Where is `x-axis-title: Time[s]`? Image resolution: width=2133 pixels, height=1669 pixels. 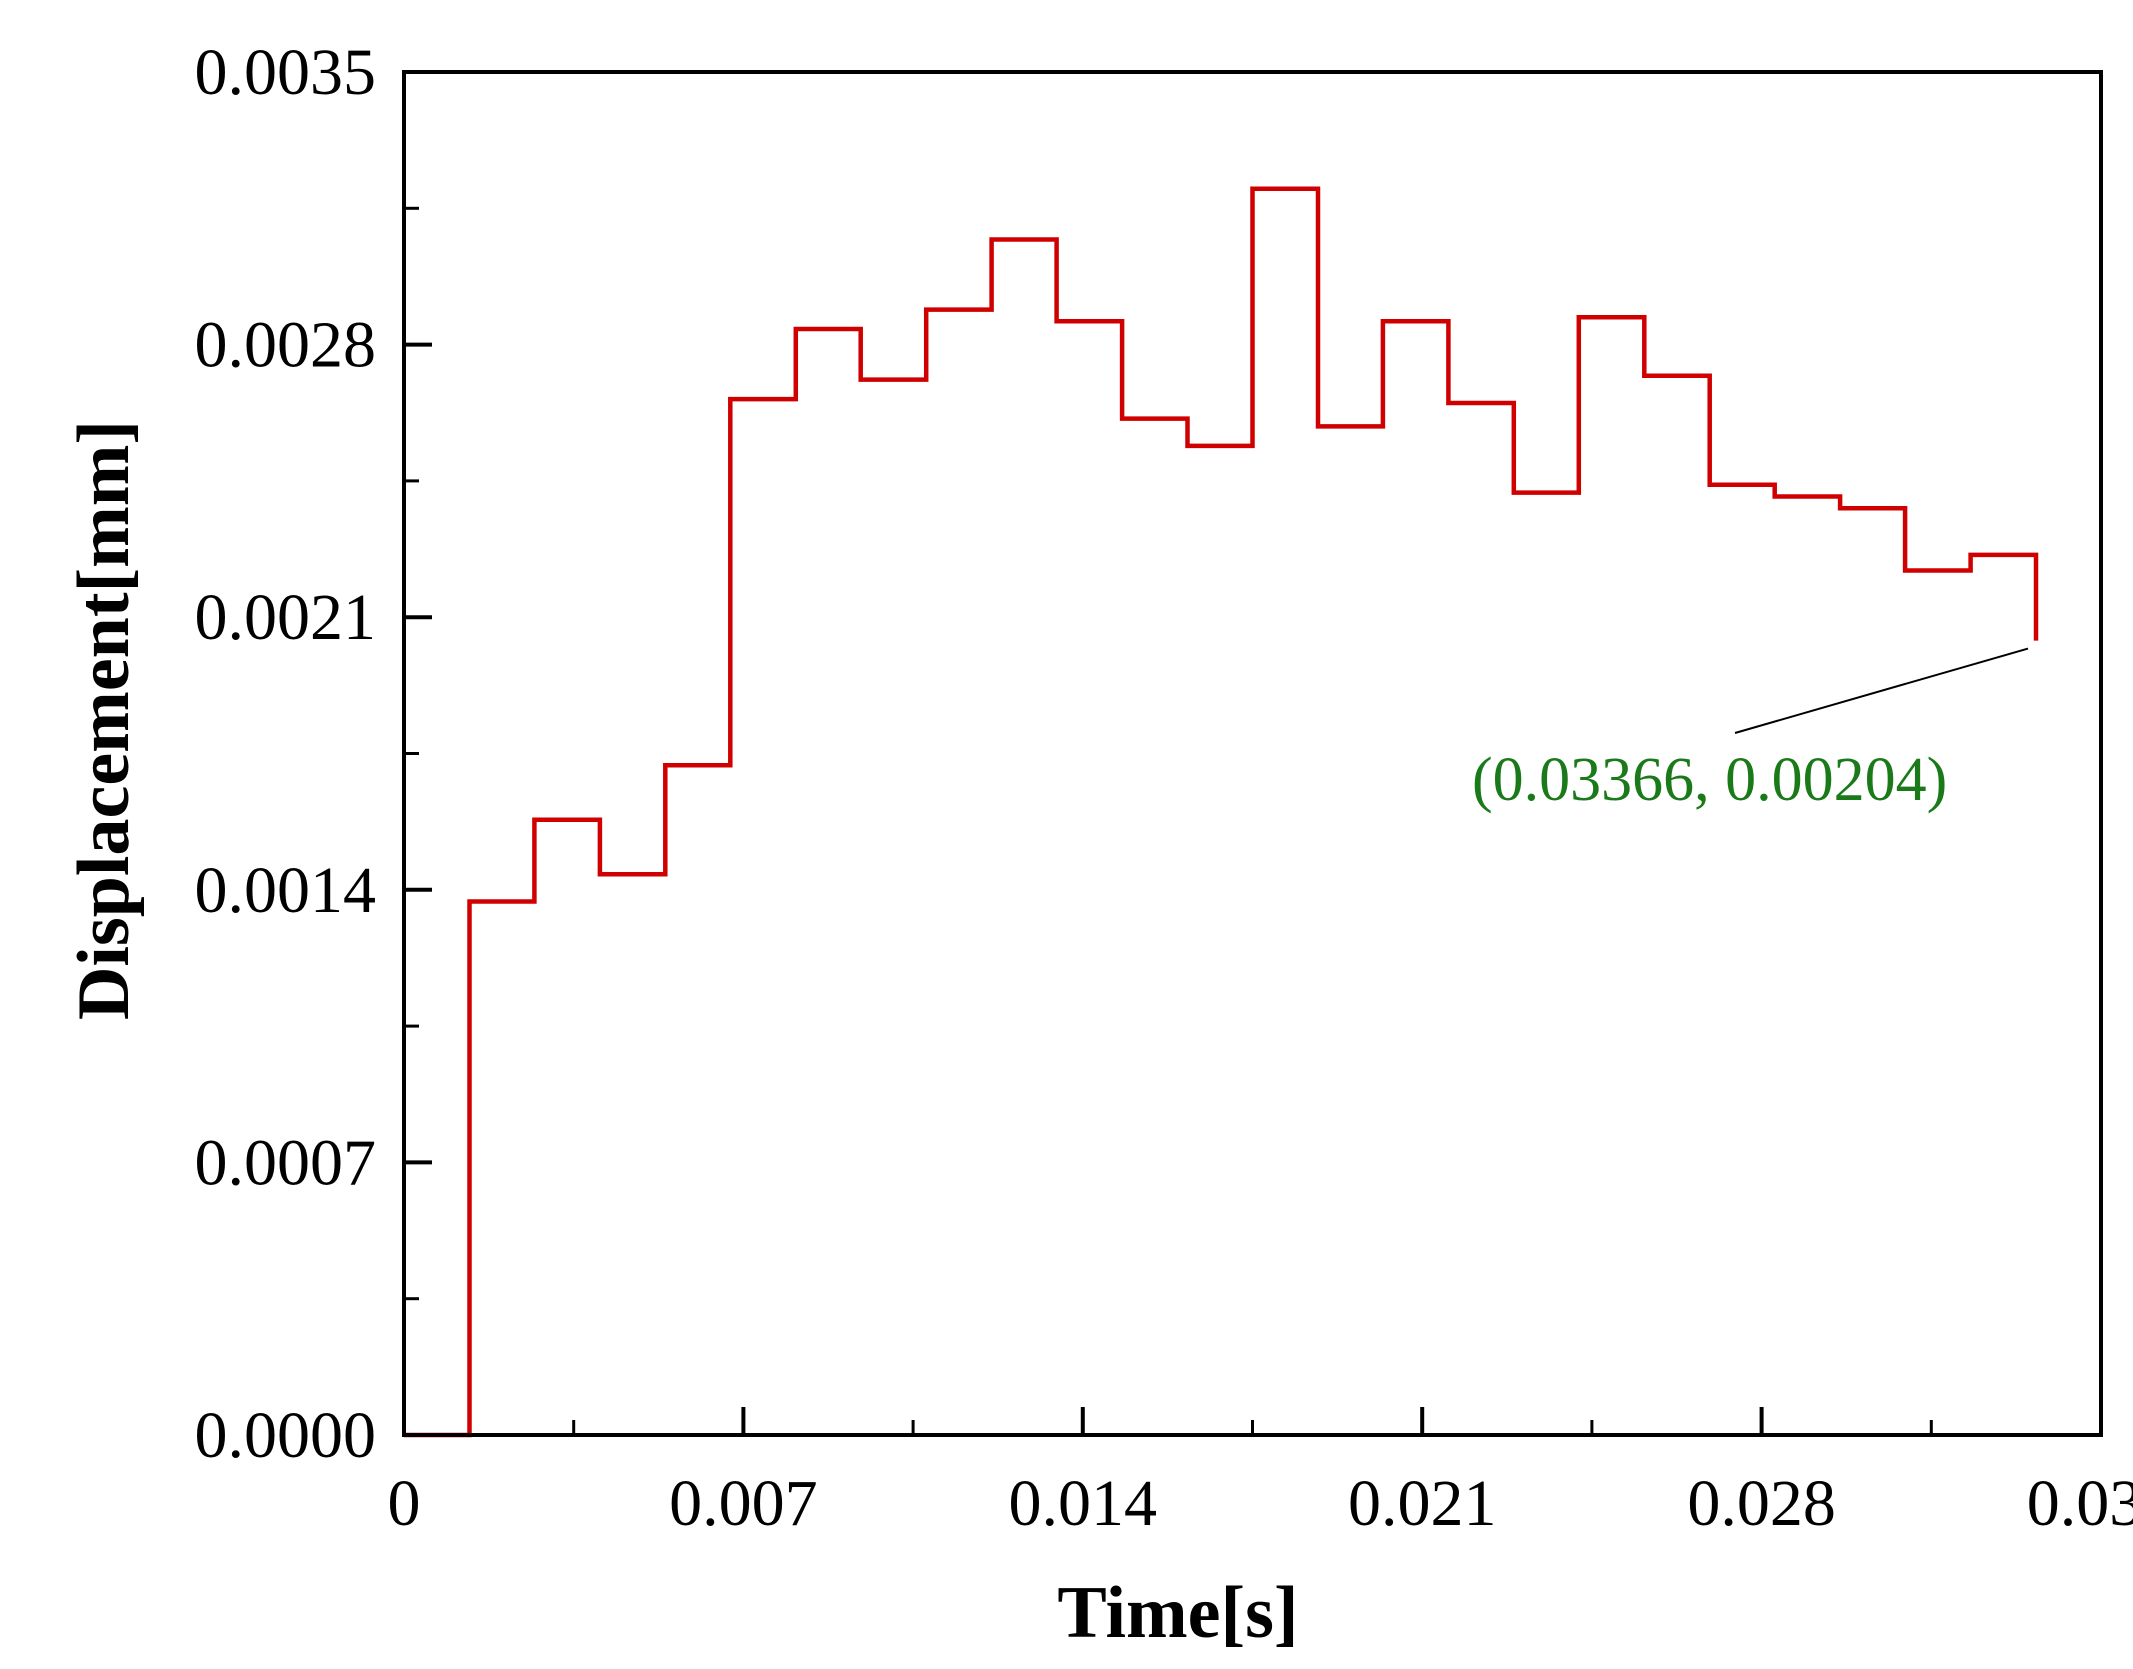 x-axis-title: Time[s] is located at coordinates (1177, 1613).